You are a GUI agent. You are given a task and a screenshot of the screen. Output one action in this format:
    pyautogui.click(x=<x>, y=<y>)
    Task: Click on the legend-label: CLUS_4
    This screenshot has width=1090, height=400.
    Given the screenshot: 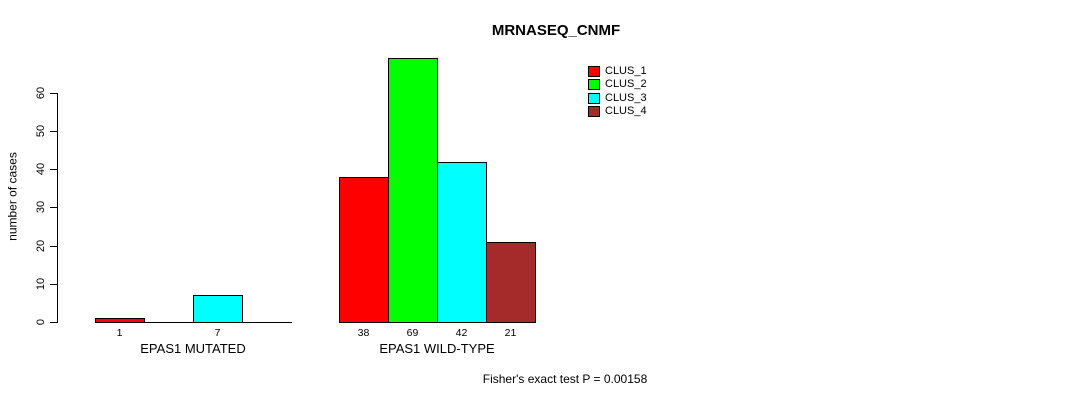 What is the action you would take?
    pyautogui.click(x=626, y=111)
    